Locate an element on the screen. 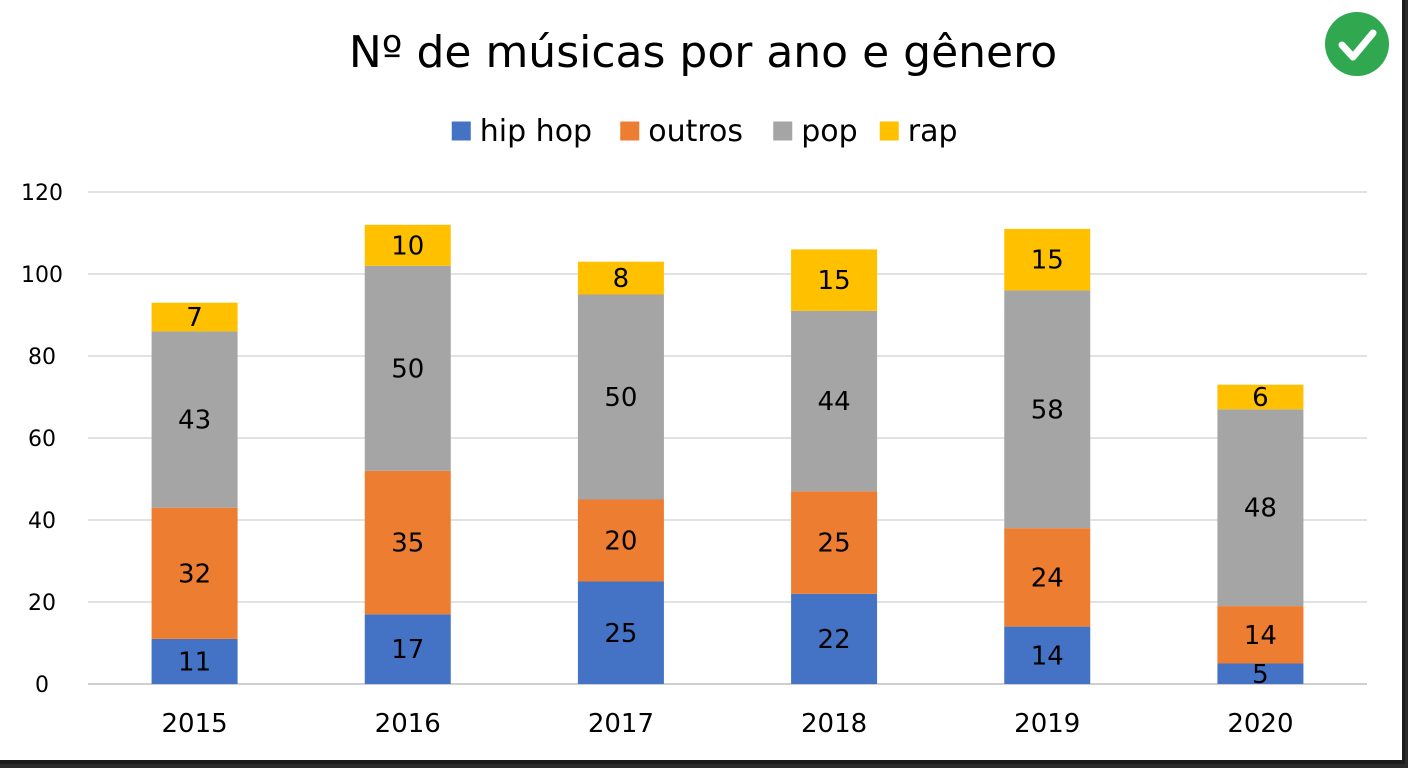  x-tick-label: 2020 is located at coordinates (1260, 724).